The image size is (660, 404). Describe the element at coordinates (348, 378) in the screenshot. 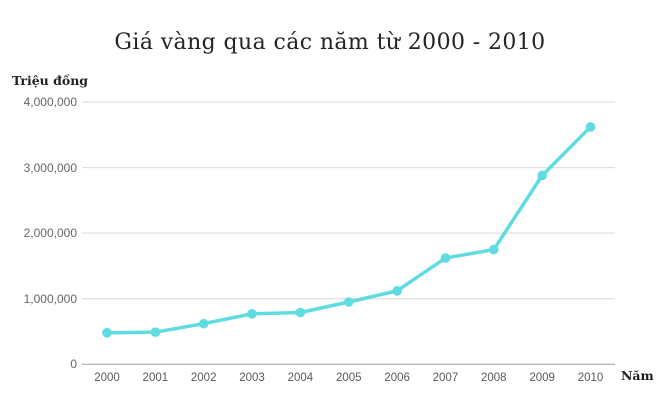

I see `x-tick-label: 2005` at that location.